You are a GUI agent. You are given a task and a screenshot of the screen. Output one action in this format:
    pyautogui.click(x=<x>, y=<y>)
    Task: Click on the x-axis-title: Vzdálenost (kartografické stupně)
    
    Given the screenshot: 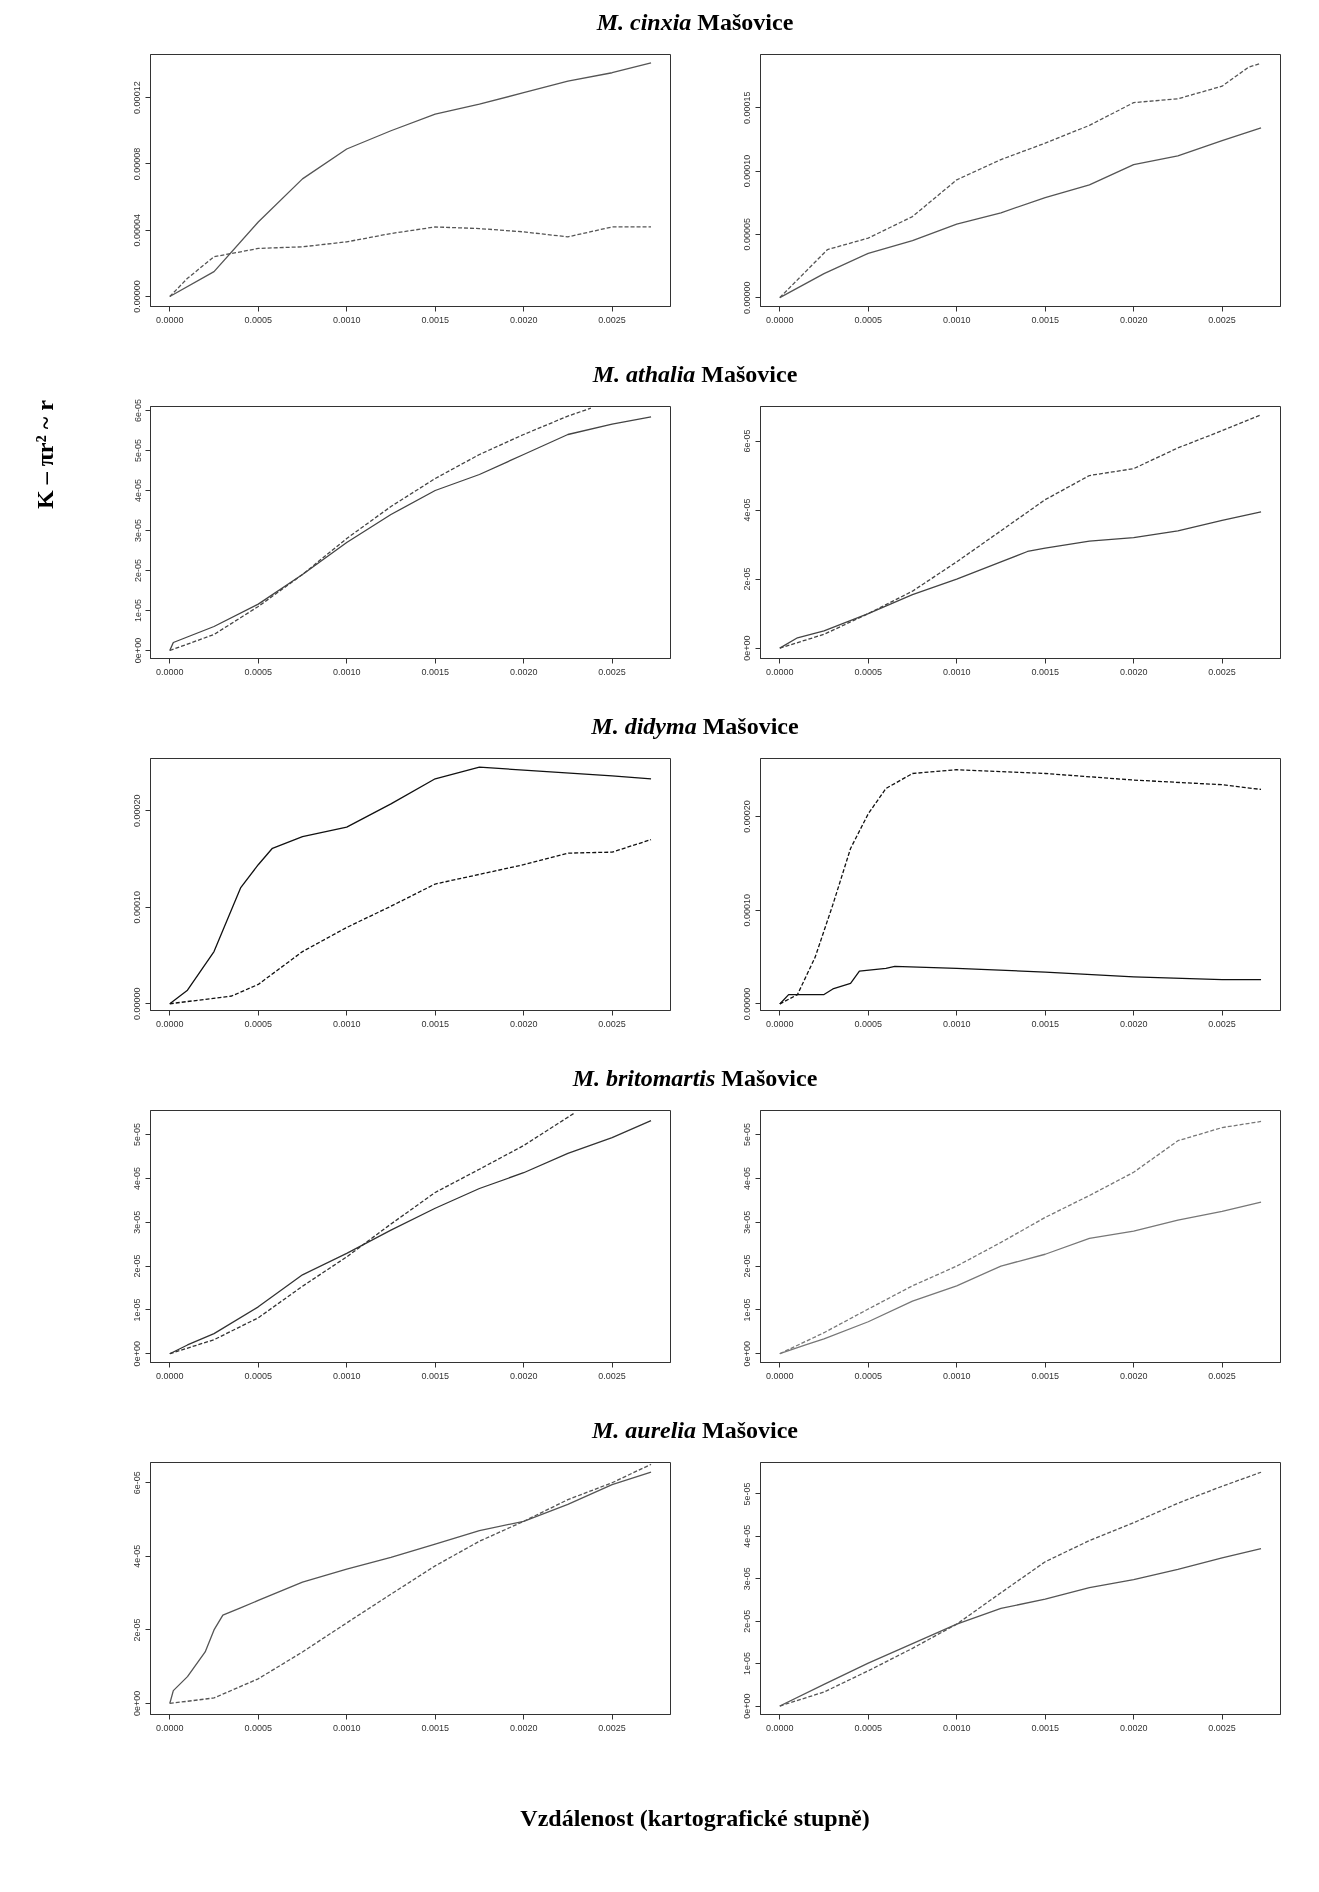 What is the action you would take?
    pyautogui.click(x=695, y=1818)
    